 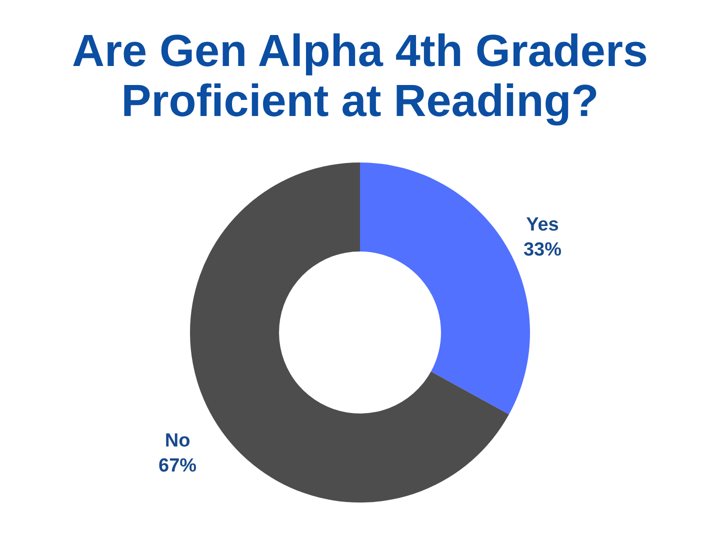 What do you see at coordinates (177, 465) in the screenshot?
I see `data-label: 67%` at bounding box center [177, 465].